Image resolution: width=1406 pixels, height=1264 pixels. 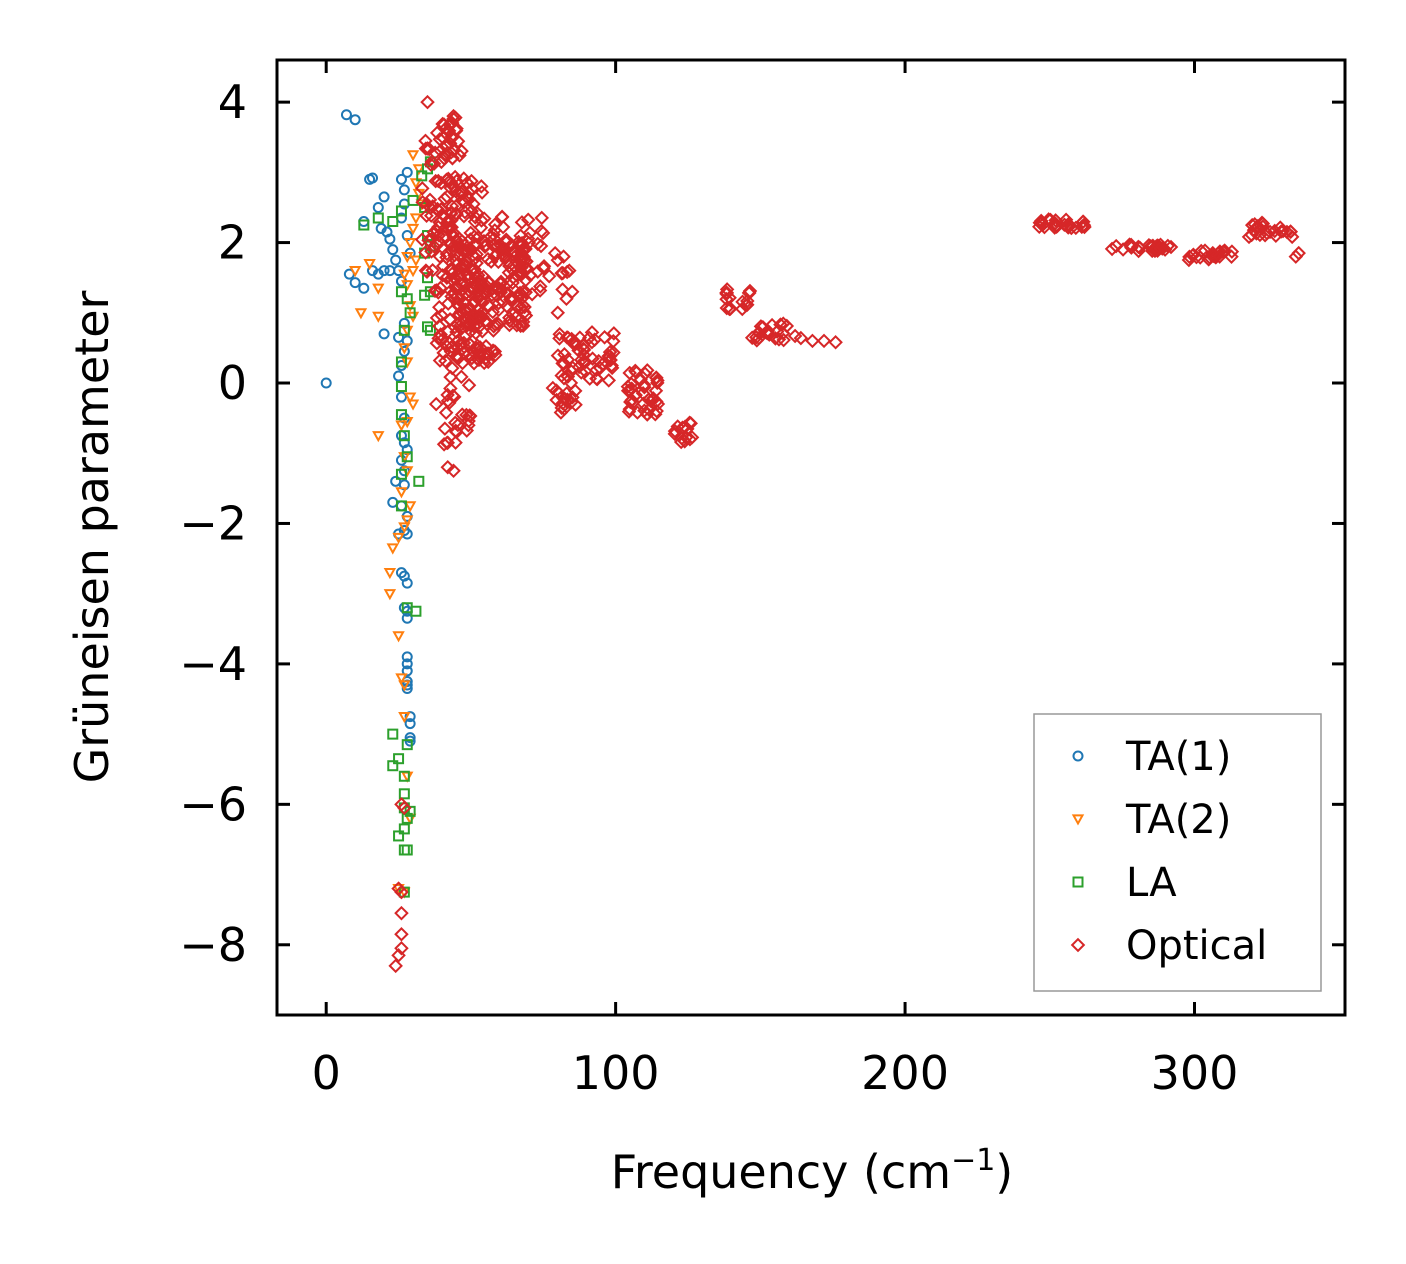 I want to click on x-tick-label: 0, so click(x=326, y=1073).